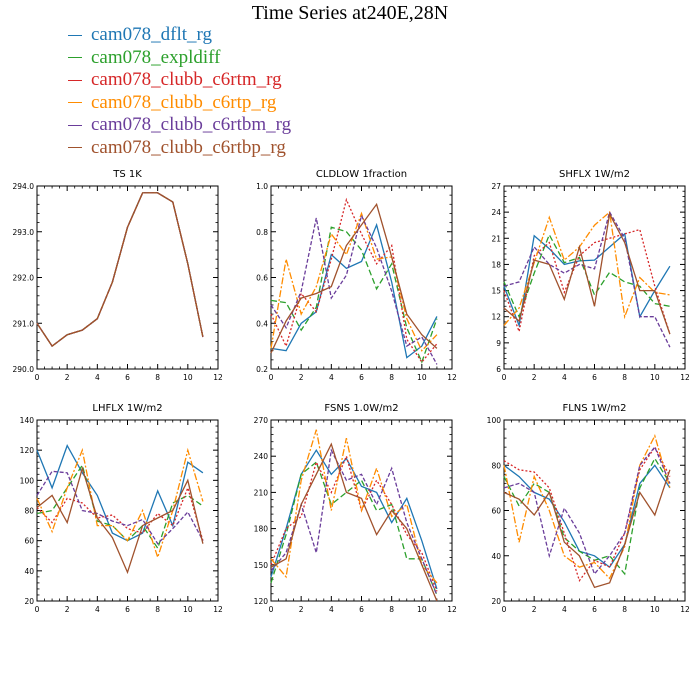 The height and width of the screenshot is (700, 700). What do you see at coordinates (496, 264) in the screenshot?
I see `y-tick-label: 18` at bounding box center [496, 264].